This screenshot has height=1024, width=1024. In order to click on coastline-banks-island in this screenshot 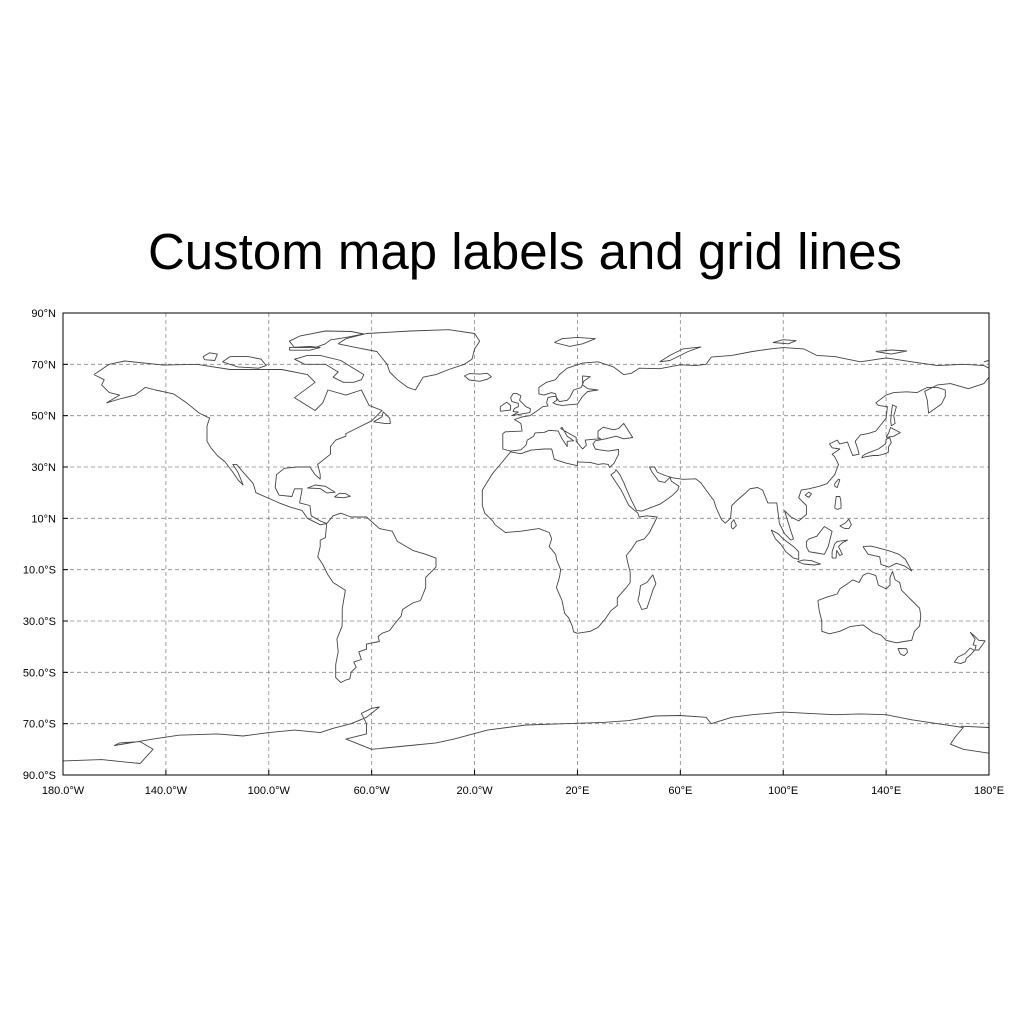, I will do `click(210, 356)`.